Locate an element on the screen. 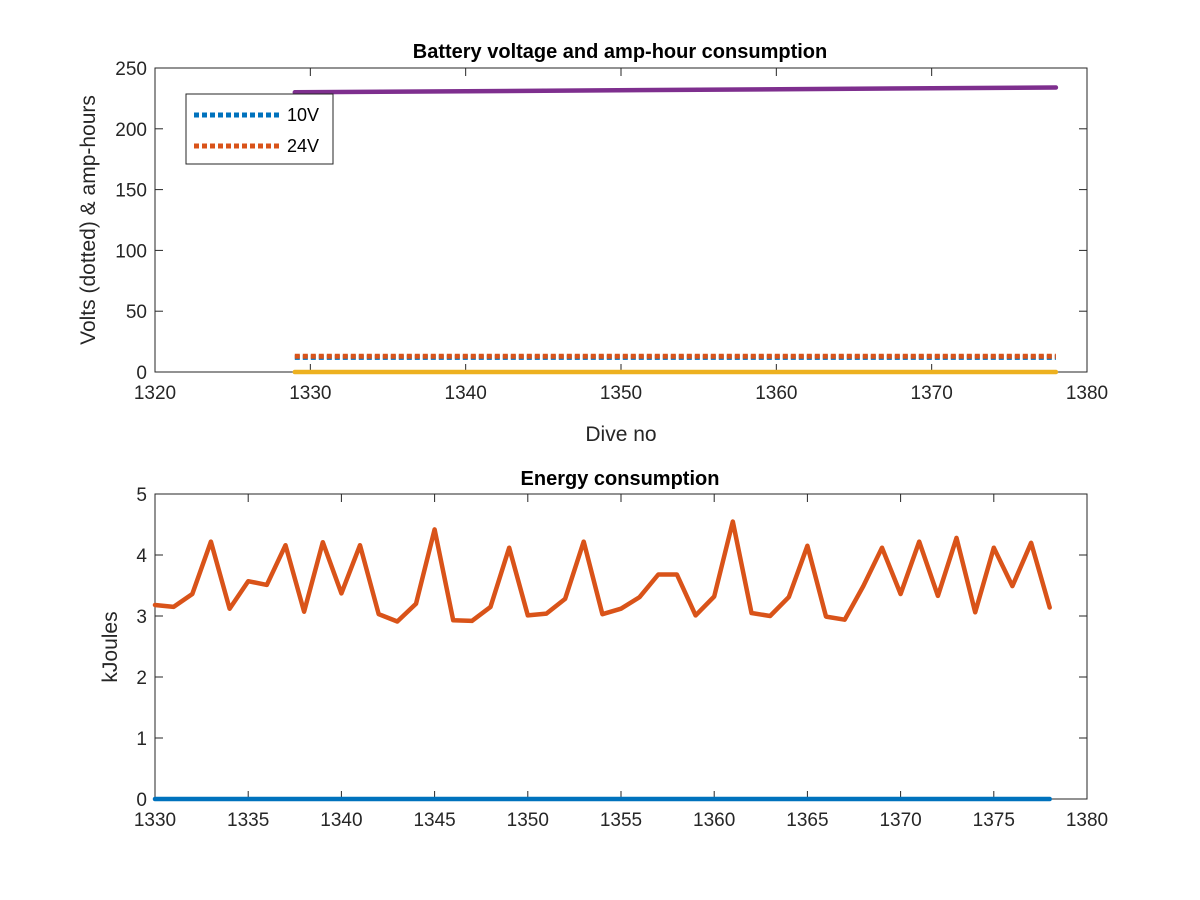 The width and height of the screenshot is (1200, 900). bottom-chart-xtick-label: 1345 is located at coordinates (434, 820).